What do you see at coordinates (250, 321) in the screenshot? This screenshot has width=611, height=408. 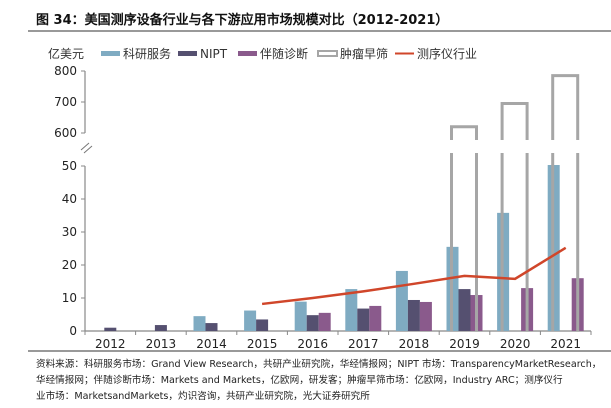 I see `bar-科研服务-2015` at bounding box center [250, 321].